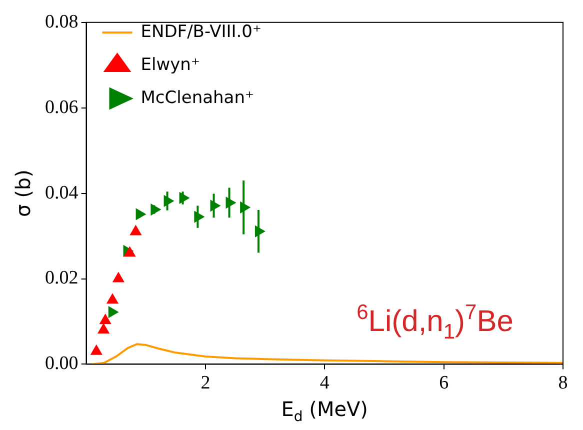 Image resolution: width=583 pixels, height=430 pixels. What do you see at coordinates (62, 193) in the screenshot?
I see `y-tick-label: 0.04` at bounding box center [62, 193].